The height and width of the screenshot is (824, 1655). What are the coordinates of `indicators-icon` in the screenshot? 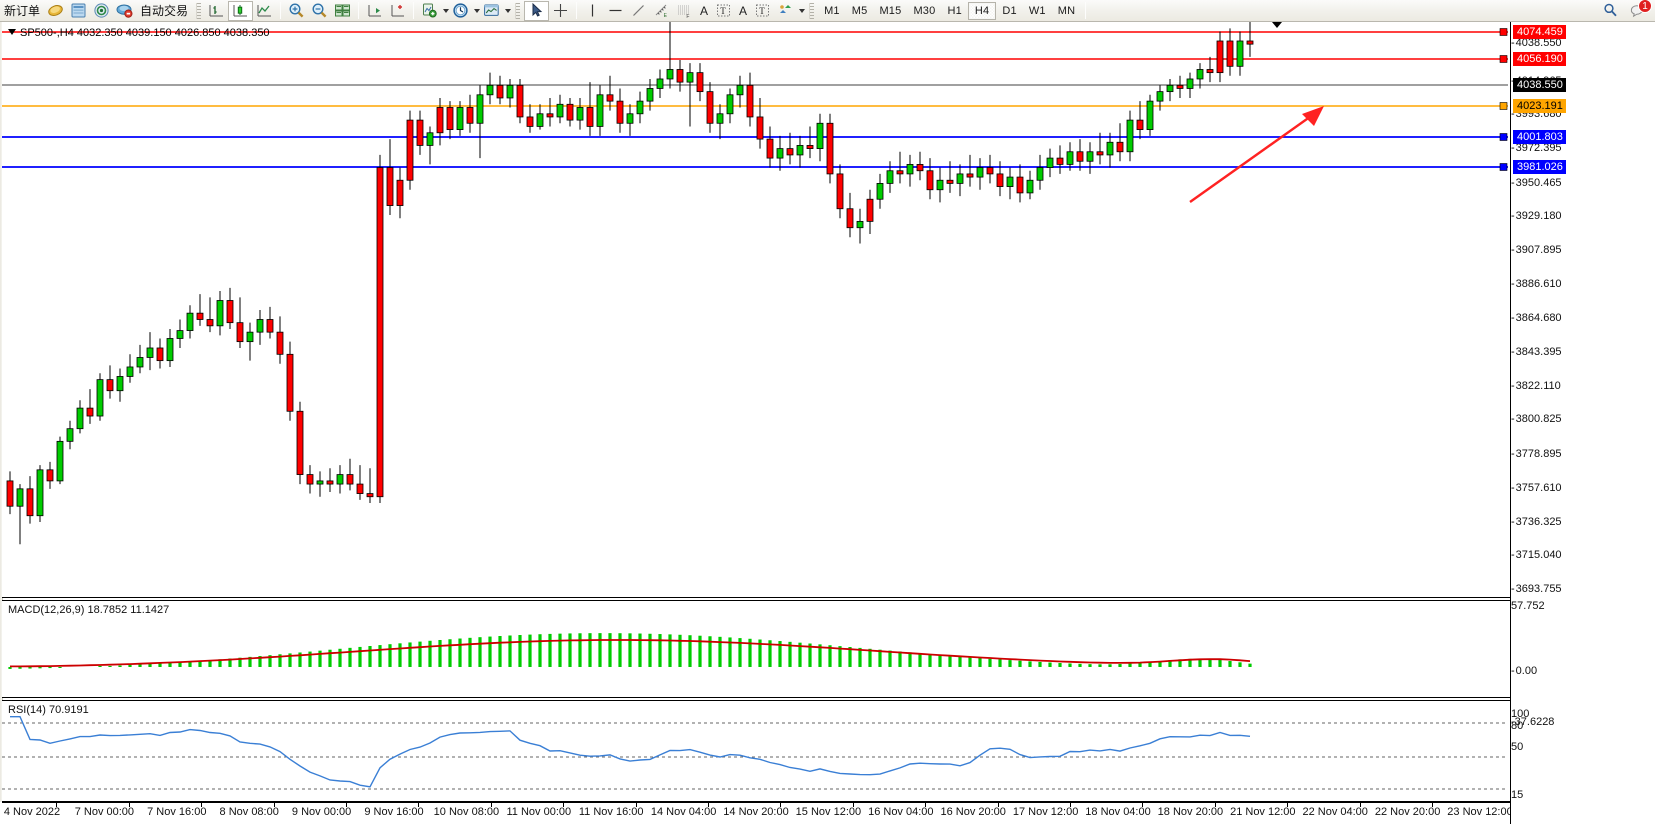 It's located at (429, 11).